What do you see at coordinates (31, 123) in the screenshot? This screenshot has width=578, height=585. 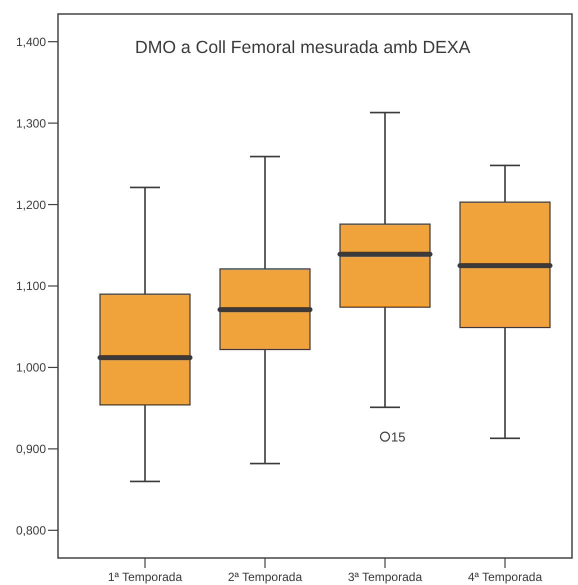 I see `y-tick-label: 1,300` at bounding box center [31, 123].